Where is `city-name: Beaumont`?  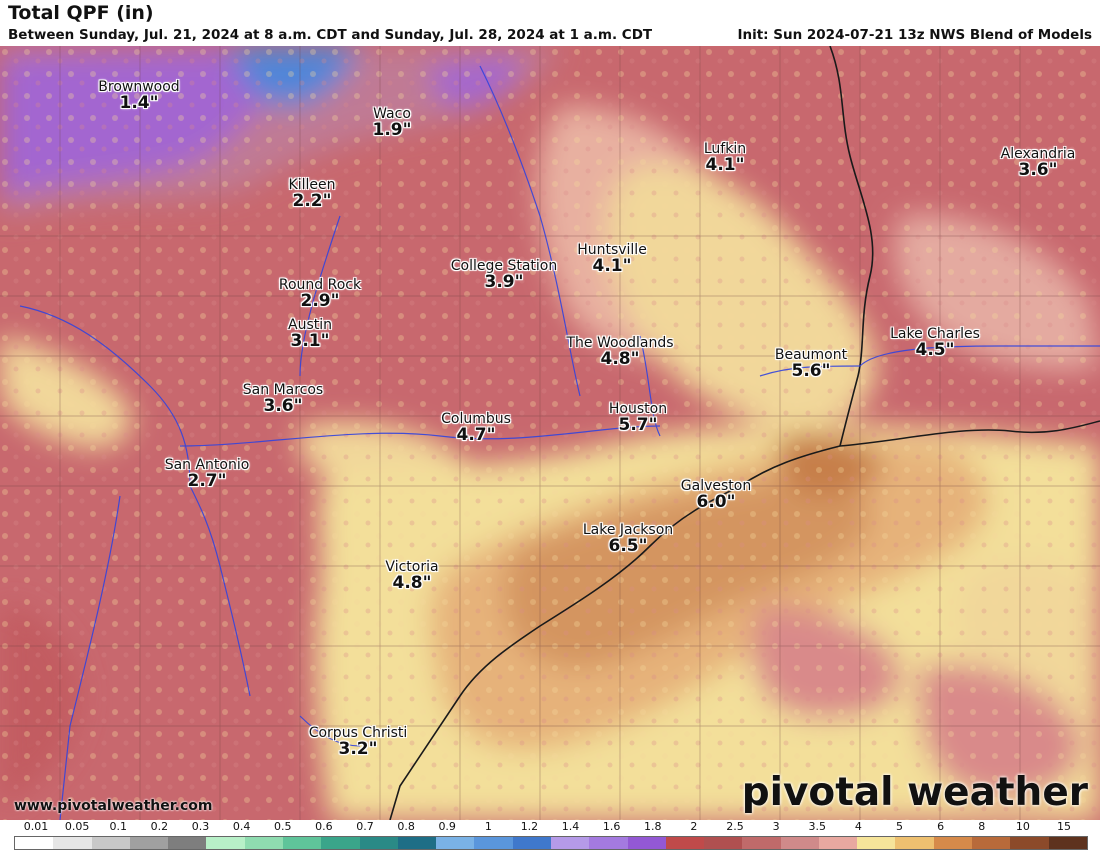
city-name: Beaumont is located at coordinates (811, 355).